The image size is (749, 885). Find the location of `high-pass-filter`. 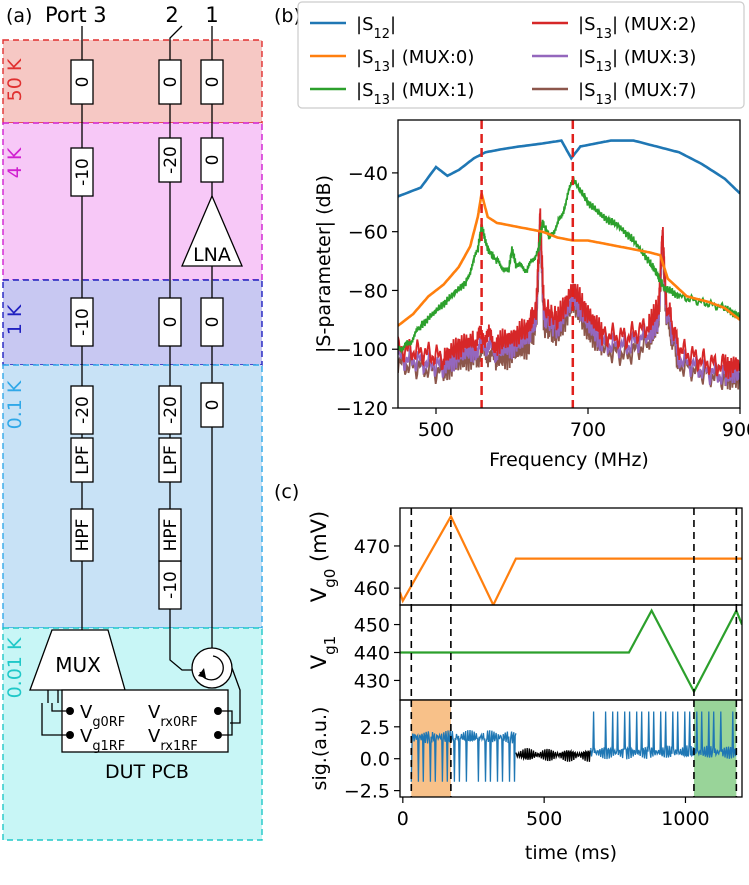

high-pass-filter is located at coordinates (170, 535).